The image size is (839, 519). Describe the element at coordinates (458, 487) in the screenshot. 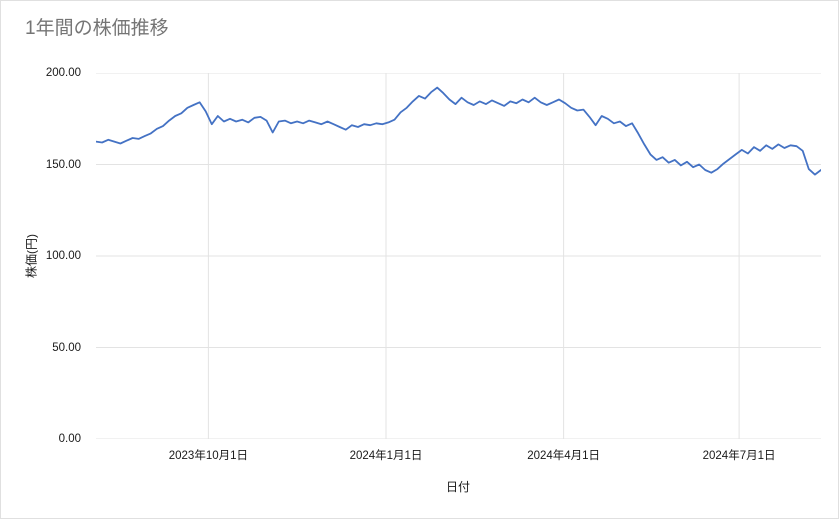

I see `x-axis-title: 日付` at that location.